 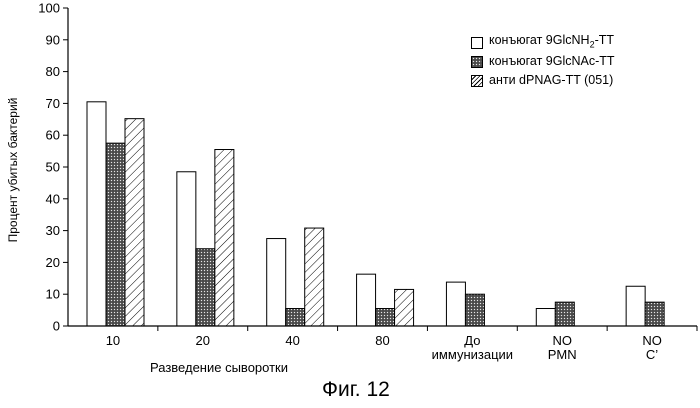 What do you see at coordinates (382, 340) in the screenshot?
I see `x-tick-label: 80` at bounding box center [382, 340].